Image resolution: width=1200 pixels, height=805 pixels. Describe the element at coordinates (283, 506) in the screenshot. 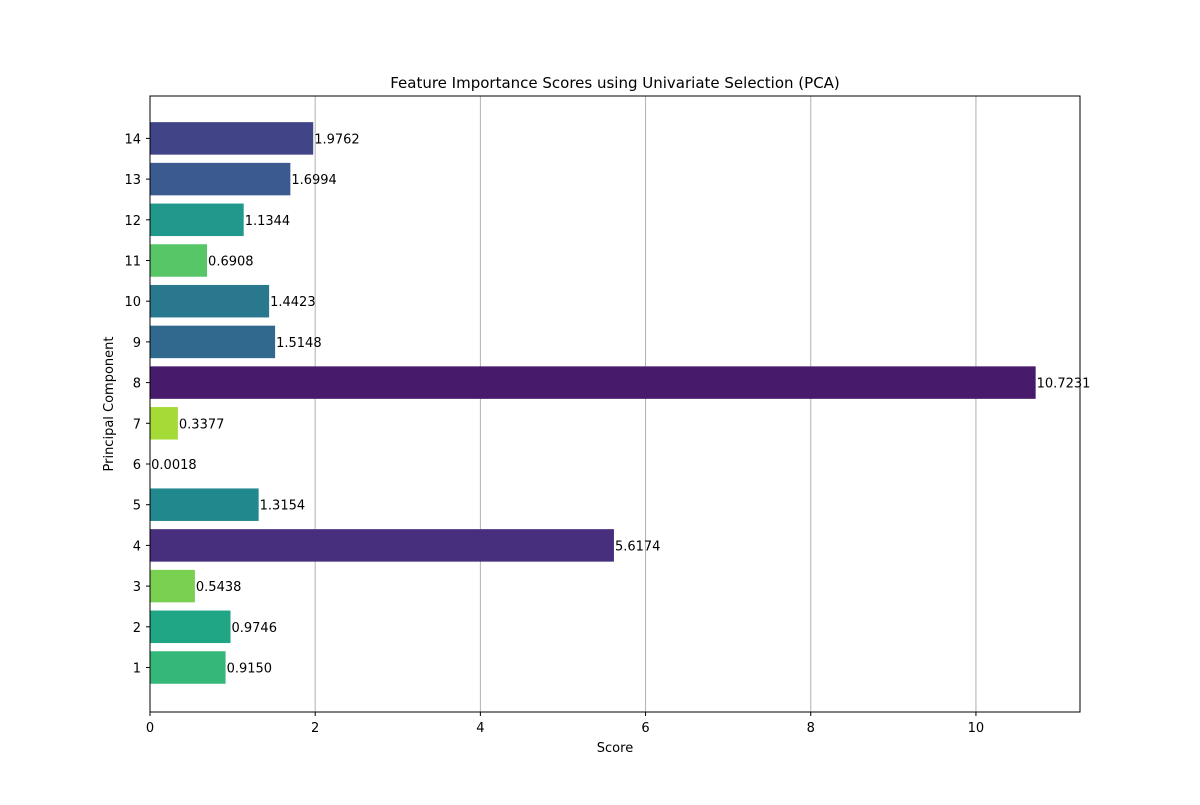

I see `data-label-pc-5: 1.3154` at that location.